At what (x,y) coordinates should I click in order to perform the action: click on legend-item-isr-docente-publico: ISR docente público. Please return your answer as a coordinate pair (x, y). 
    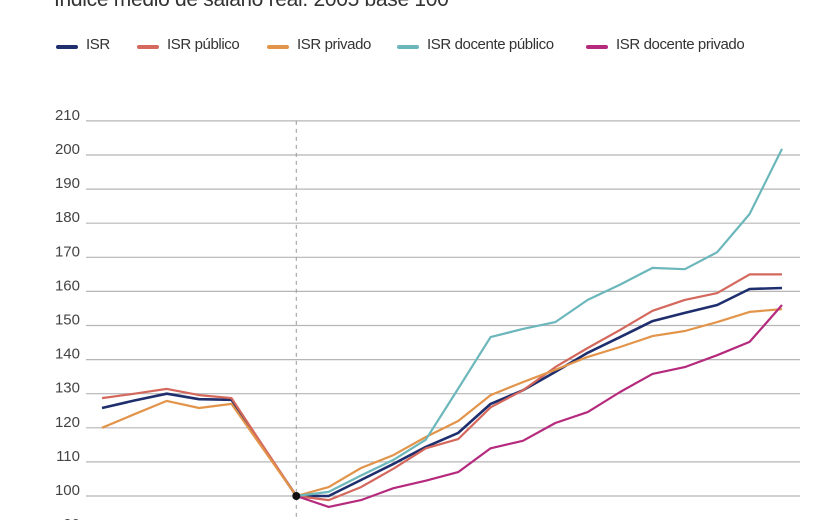
    Looking at the image, I should click on (475, 44).